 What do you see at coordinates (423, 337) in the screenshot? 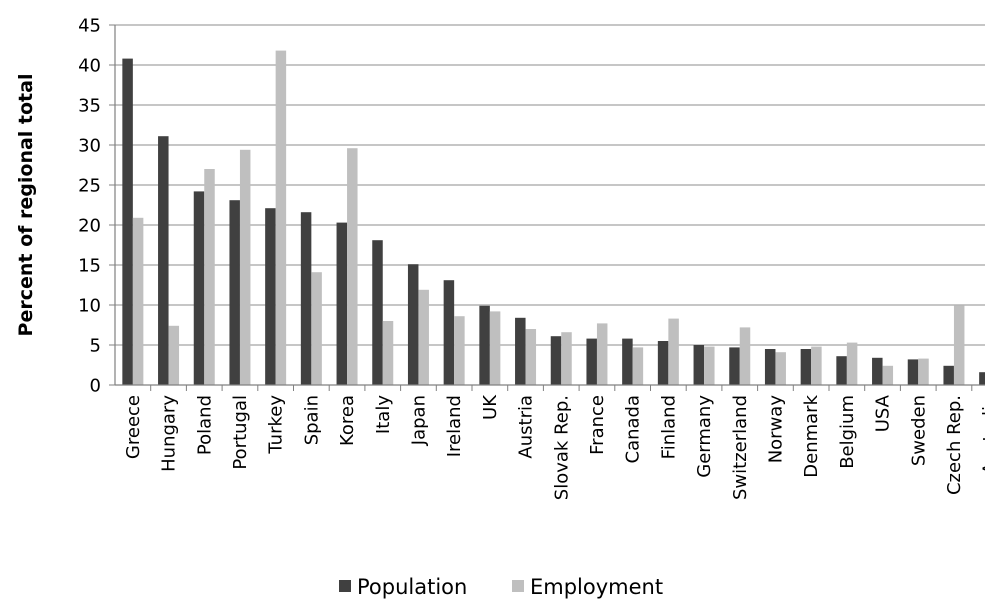
I see `bar-employment-japan` at bounding box center [423, 337].